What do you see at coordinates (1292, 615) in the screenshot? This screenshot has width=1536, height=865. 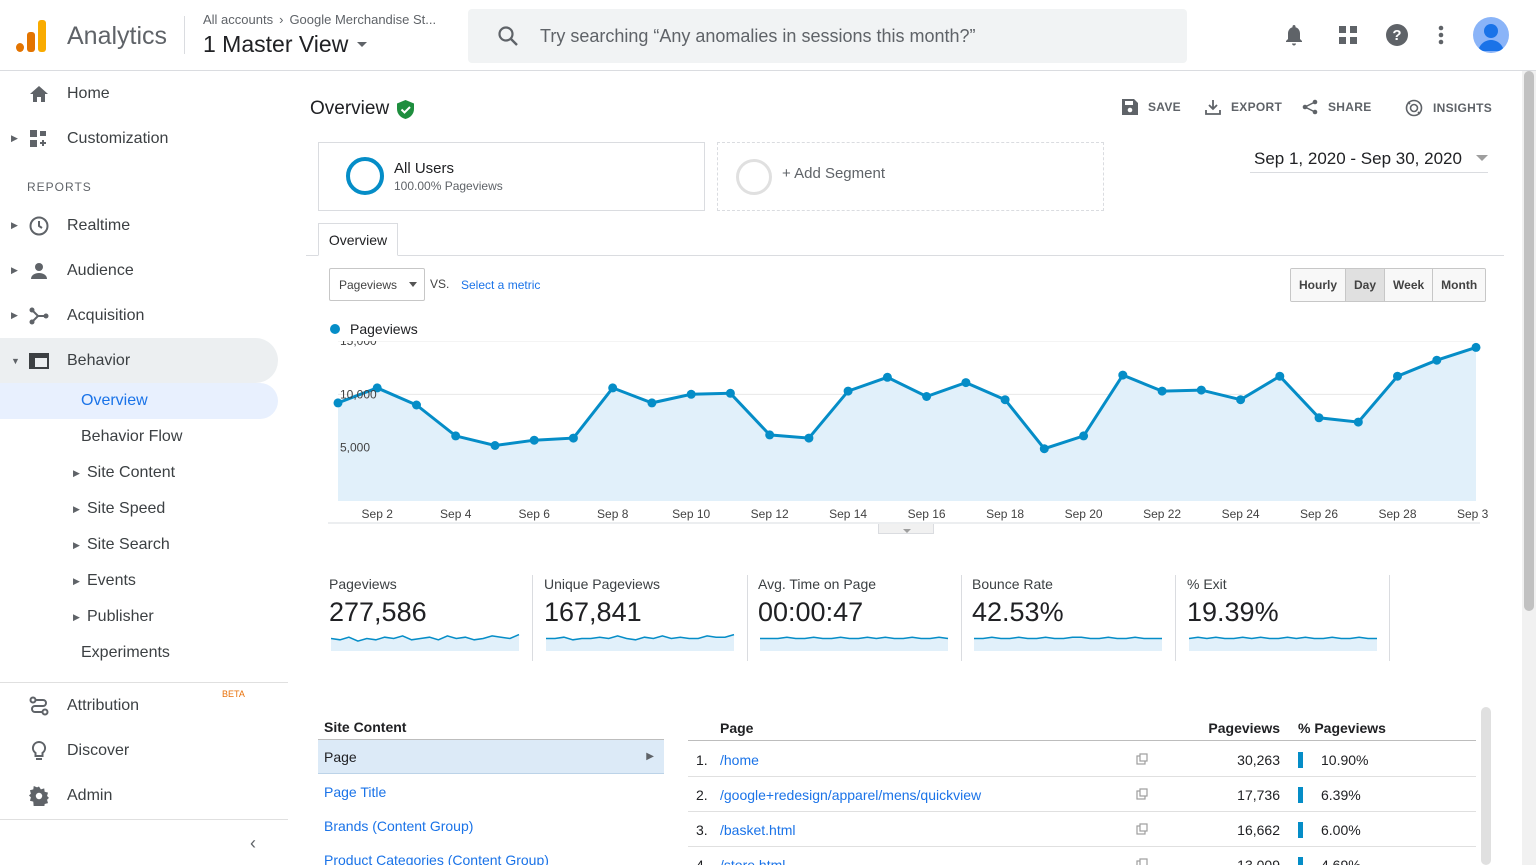 I see `metric-card: % Exit 19.39%` at bounding box center [1292, 615].